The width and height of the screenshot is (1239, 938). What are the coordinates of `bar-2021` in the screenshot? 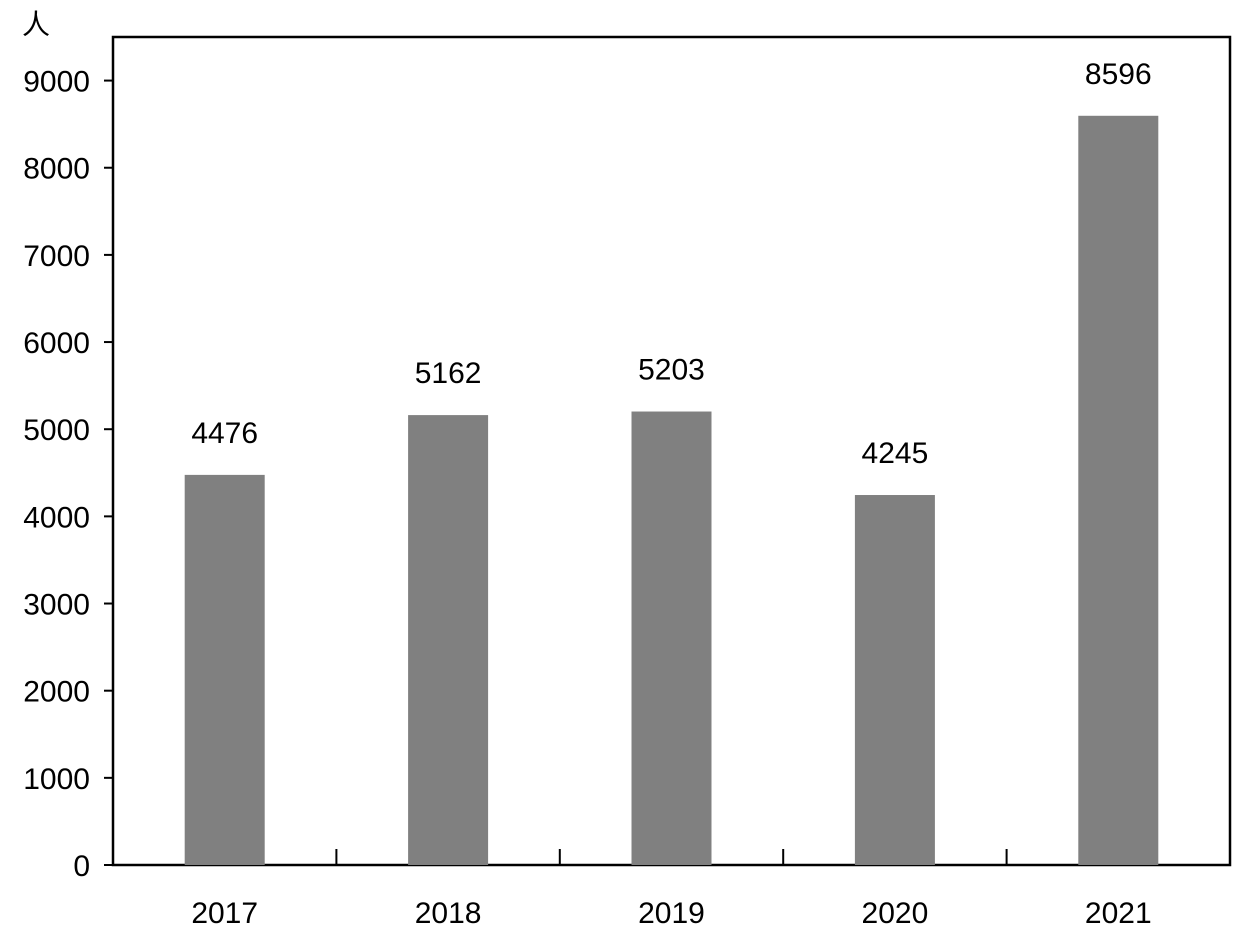 It's located at (1118, 490).